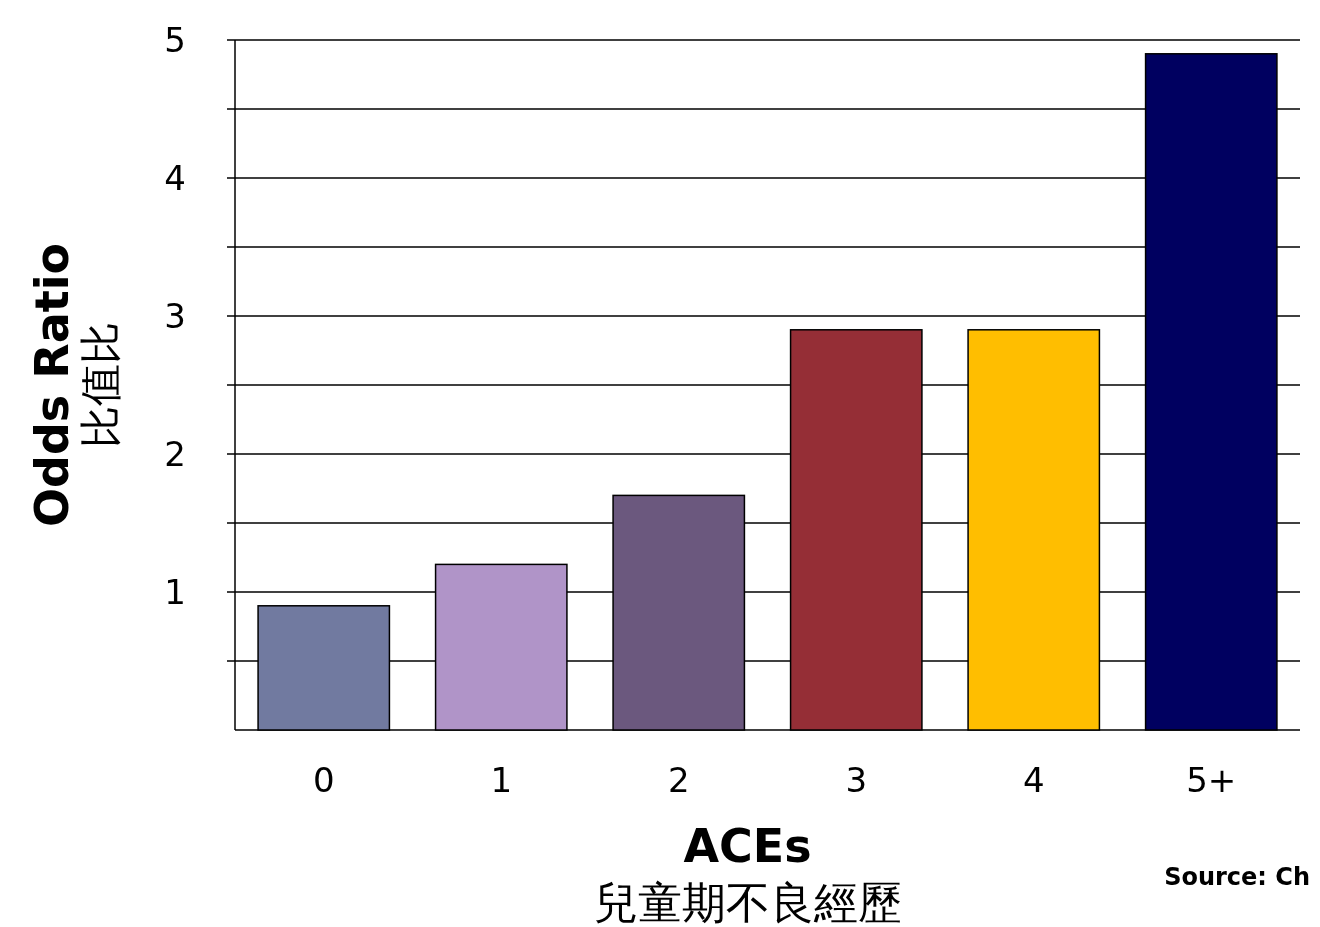 This screenshot has height=927, width=1320. I want to click on y-tick-label: 4, so click(175, 178).